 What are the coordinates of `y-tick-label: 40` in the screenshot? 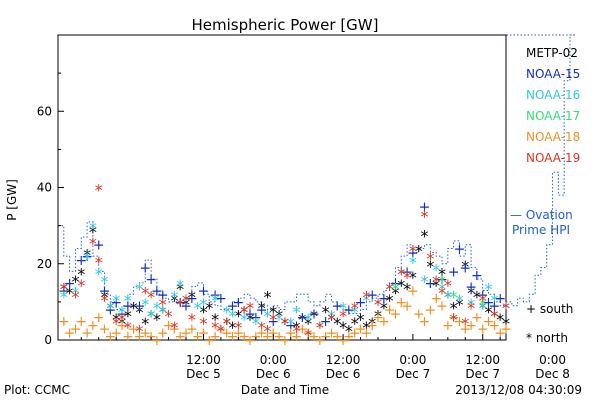 It's located at (44, 188).